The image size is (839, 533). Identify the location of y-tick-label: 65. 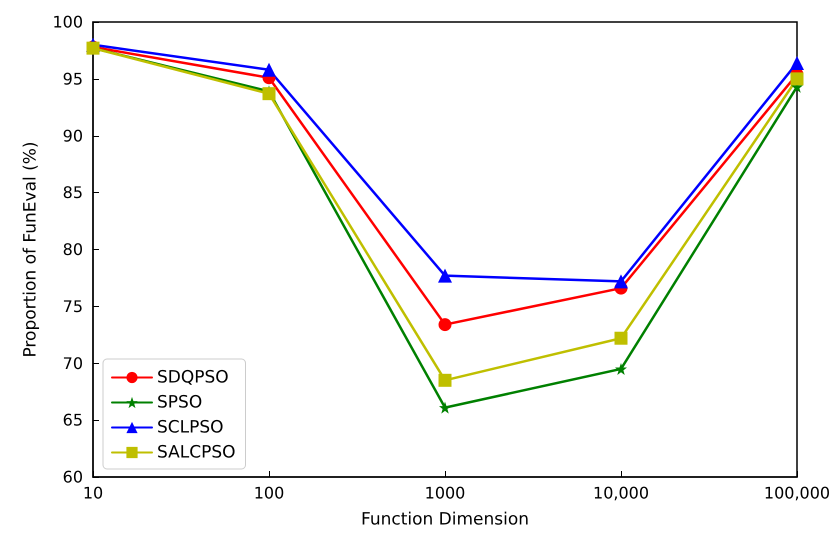
(72, 420).